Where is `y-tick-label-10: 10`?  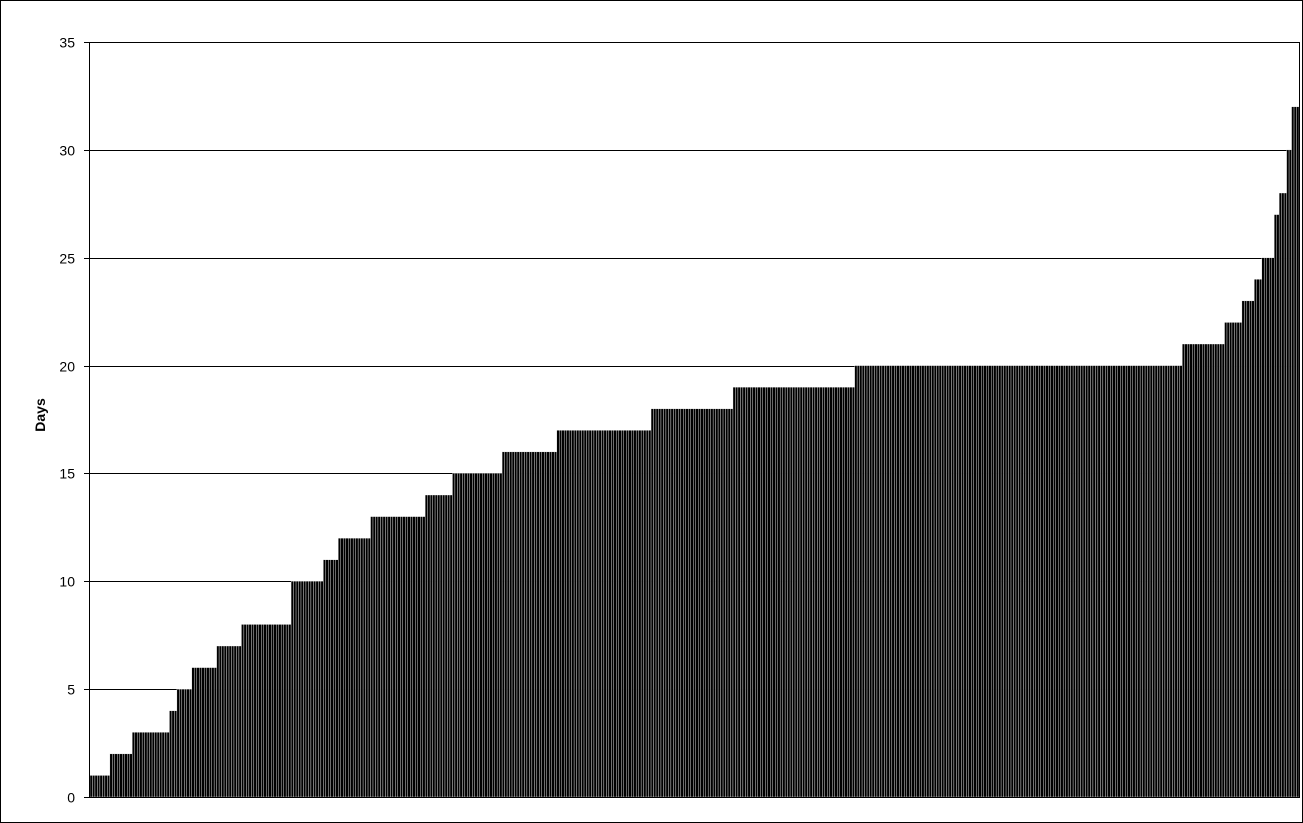
y-tick-label-10: 10 is located at coordinates (67, 582).